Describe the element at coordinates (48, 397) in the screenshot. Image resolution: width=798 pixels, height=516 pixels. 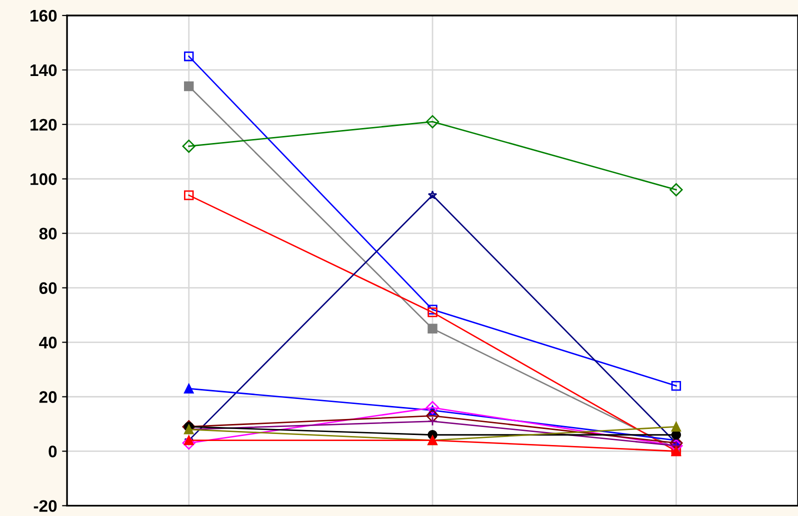
I see `y-tick-label: 20` at that location.